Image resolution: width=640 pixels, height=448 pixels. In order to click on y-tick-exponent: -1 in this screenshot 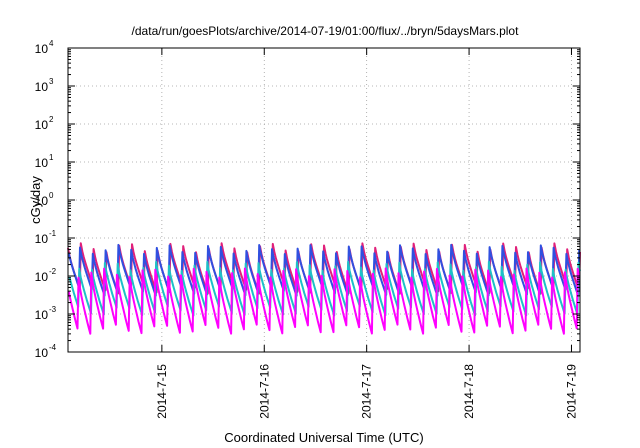, I will do `click(53, 233)`.